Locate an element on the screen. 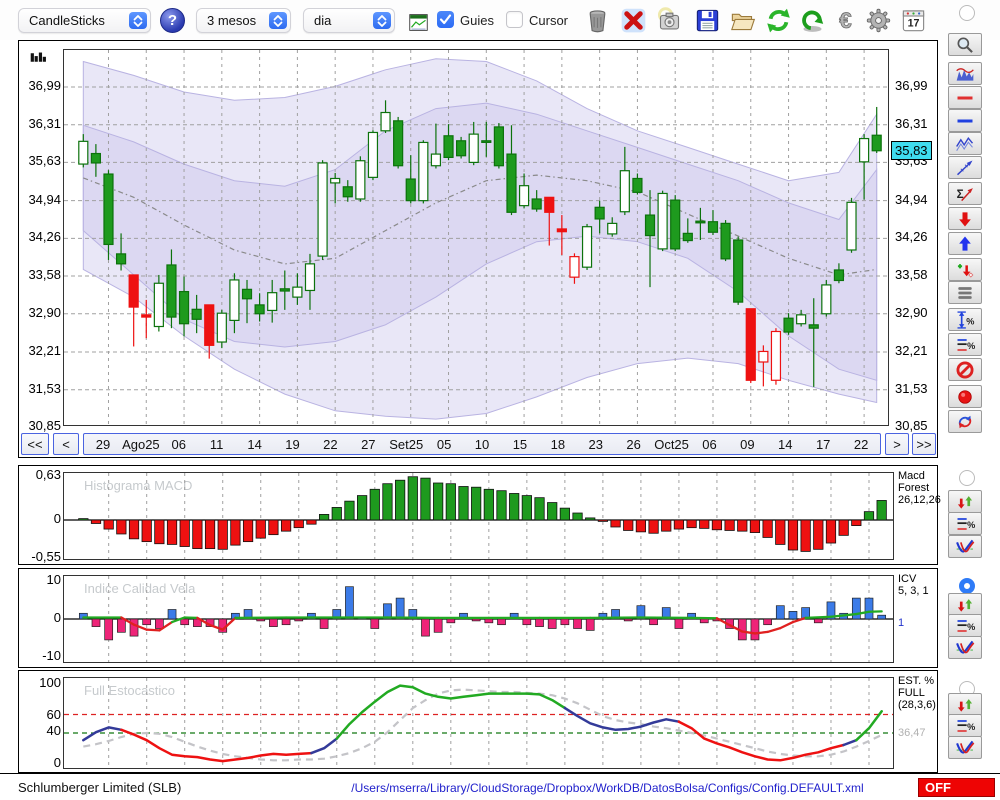 This screenshot has width=1000, height=800. macd-plot: Histograma MACD is located at coordinates (478, 516).